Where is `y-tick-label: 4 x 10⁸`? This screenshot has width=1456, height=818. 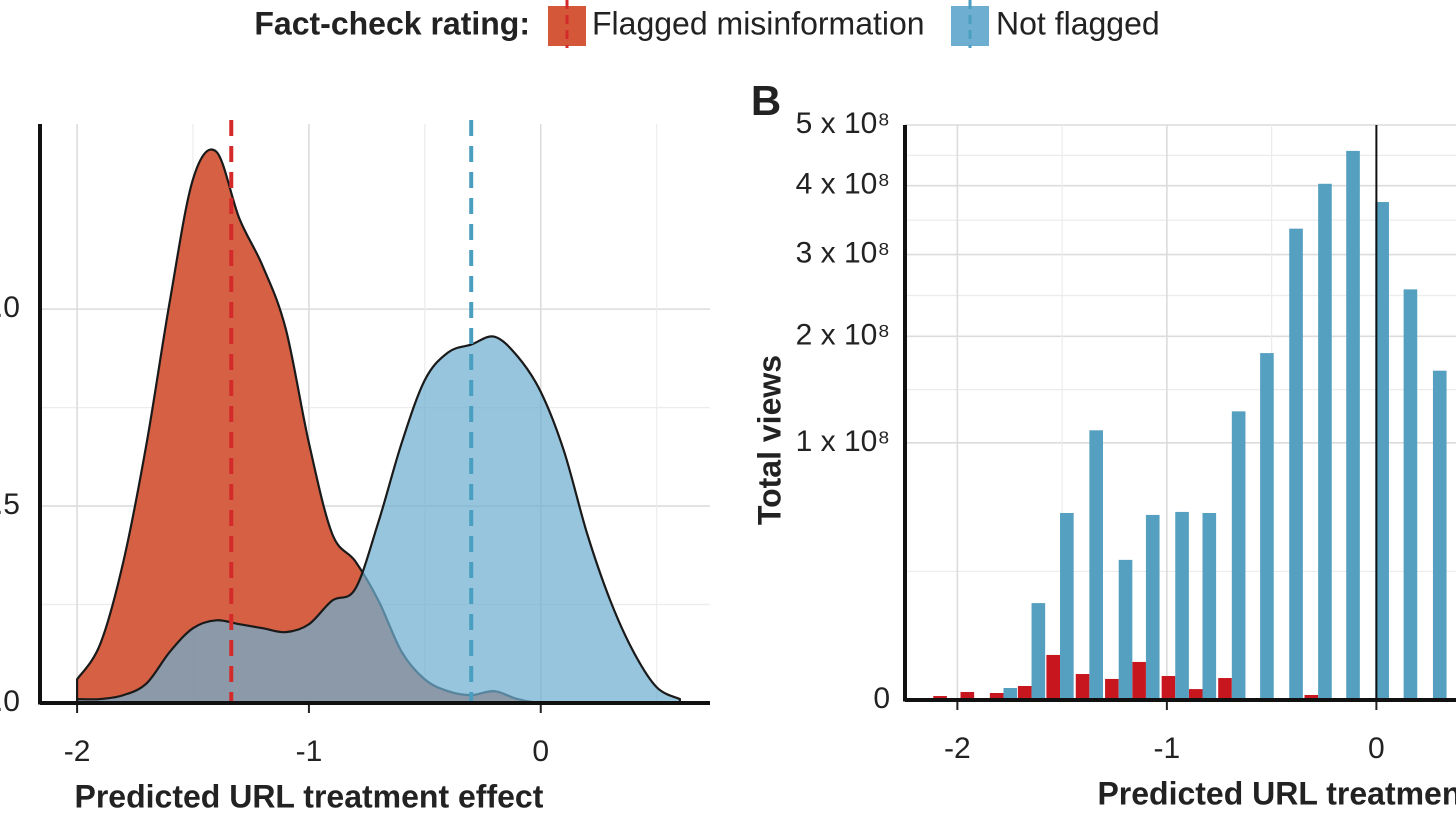
y-tick-label: 4 x 10⁸ is located at coordinates (843, 184).